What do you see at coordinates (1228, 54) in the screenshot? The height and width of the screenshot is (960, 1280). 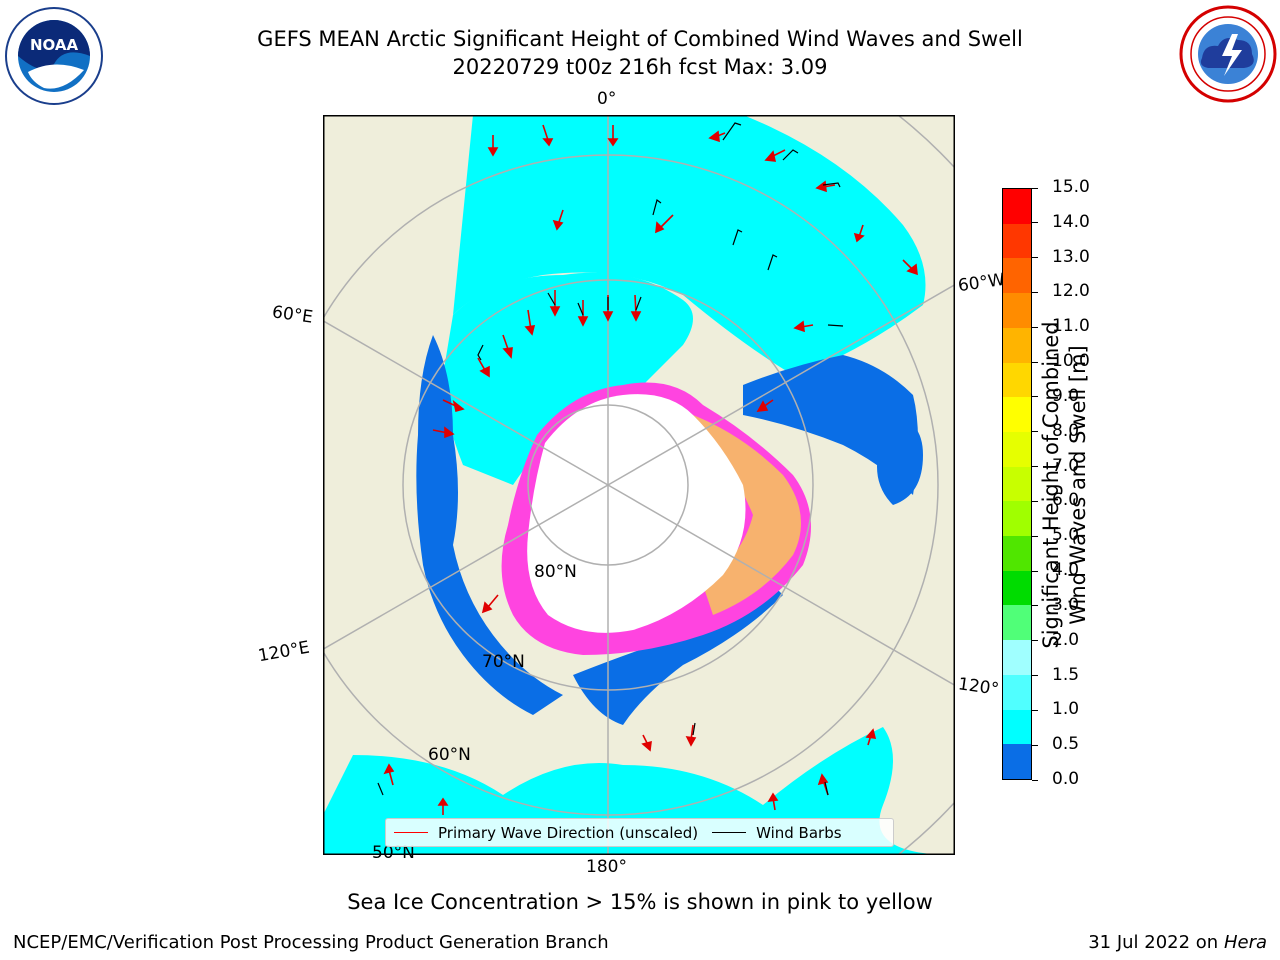 I see `nws-logo-icon` at bounding box center [1228, 54].